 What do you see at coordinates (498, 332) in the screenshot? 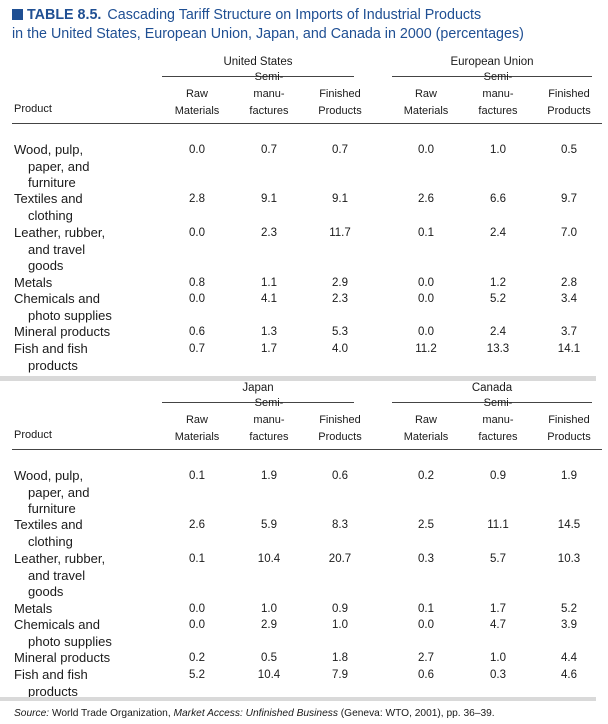
I see `tariff-value: 2.4` at bounding box center [498, 332].